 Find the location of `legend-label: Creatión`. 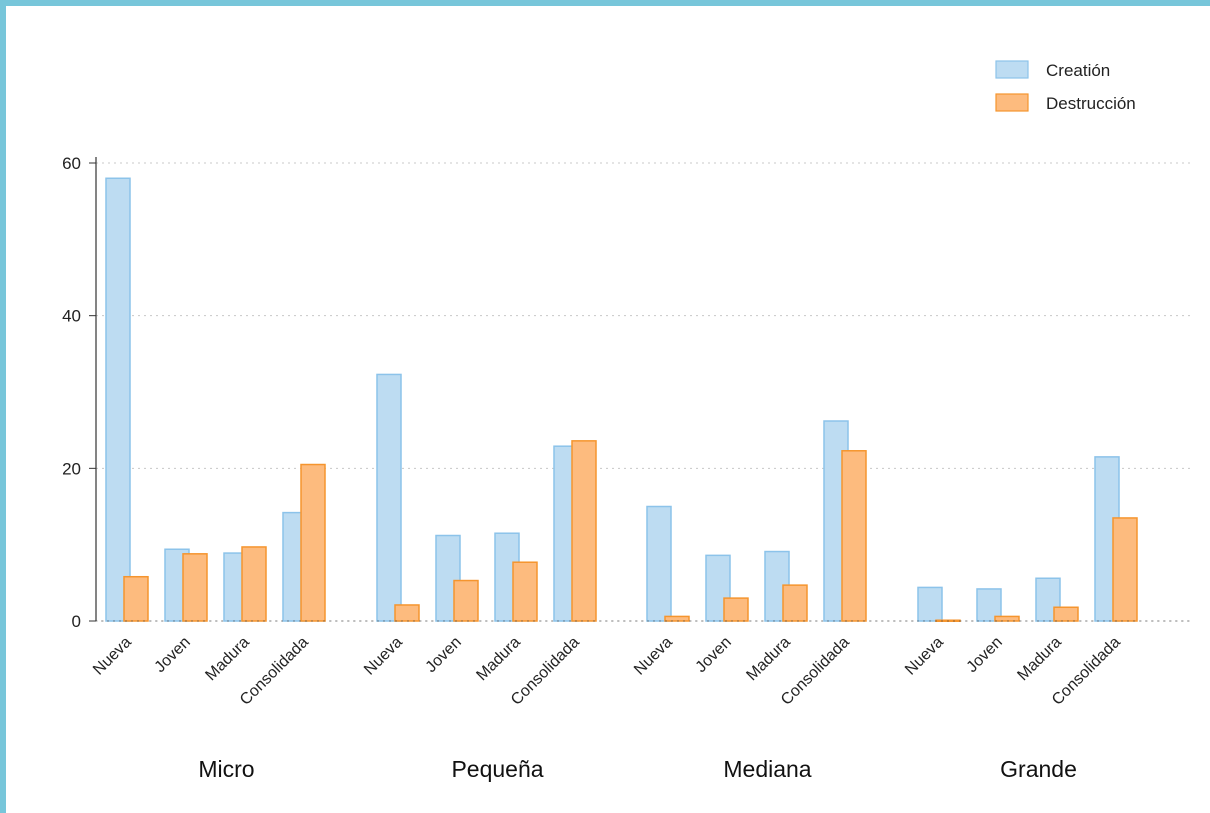

legend-label: Creatión is located at coordinates (1078, 70).